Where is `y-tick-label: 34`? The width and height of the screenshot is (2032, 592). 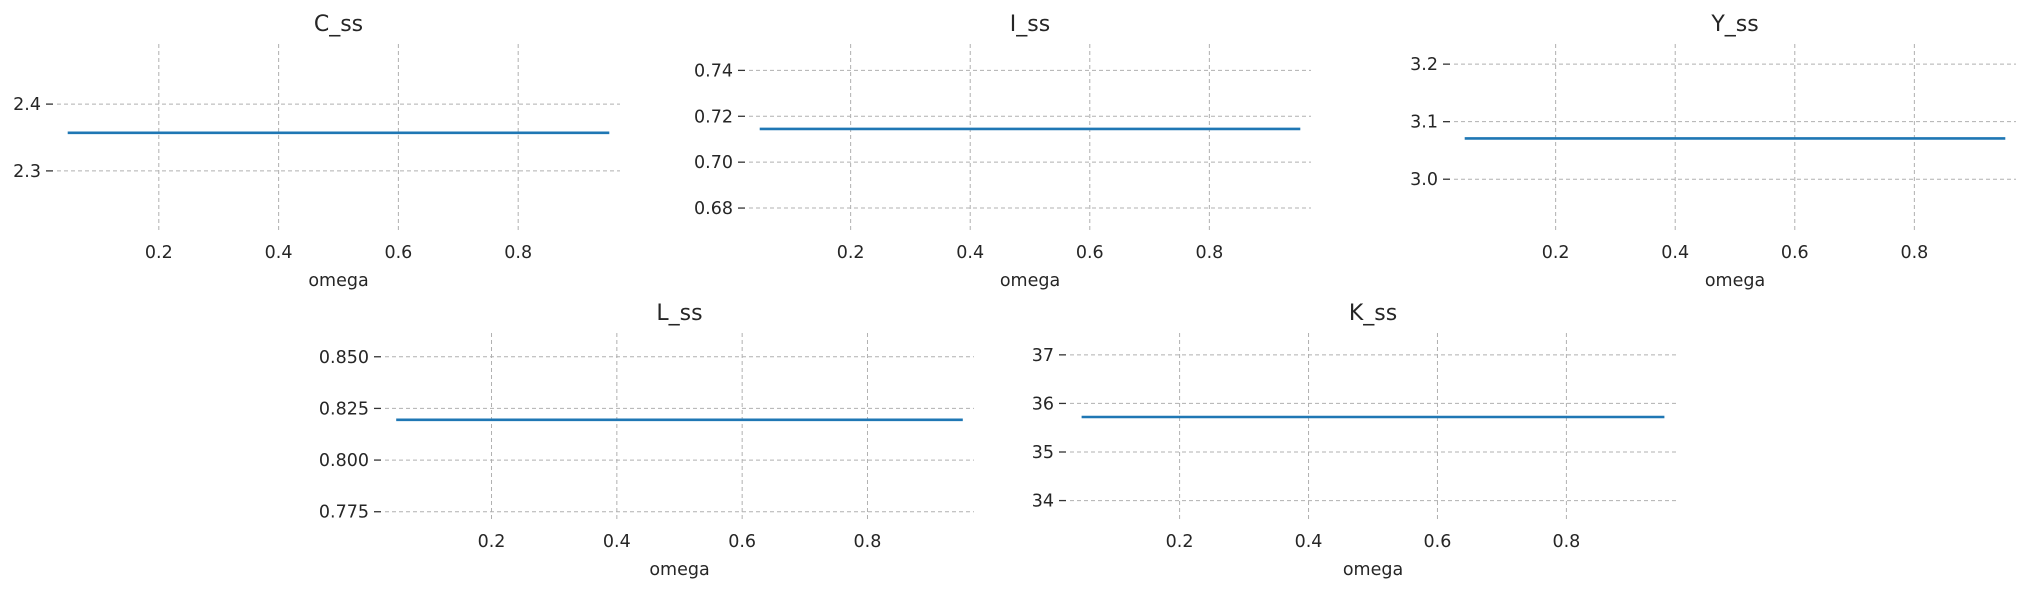 y-tick-label: 34 is located at coordinates (1043, 502).